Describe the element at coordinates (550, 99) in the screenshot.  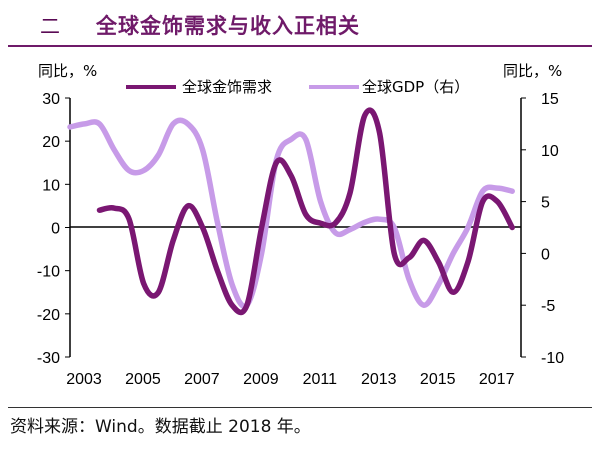
I see `right-tick-label: 15` at that location.